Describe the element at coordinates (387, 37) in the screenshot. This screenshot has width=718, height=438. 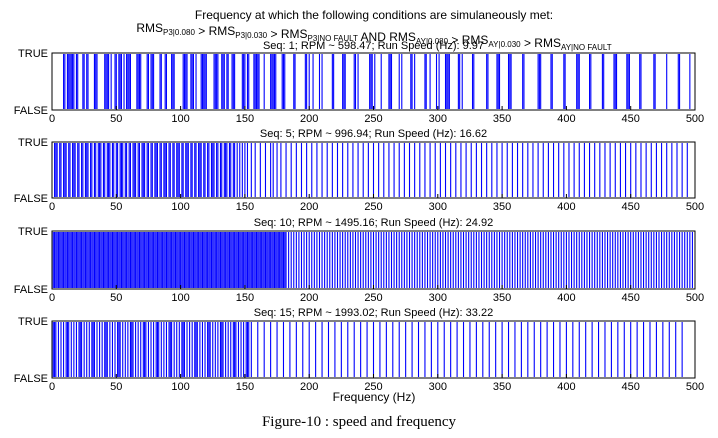
I see `title-term-3: AND RMS` at that location.